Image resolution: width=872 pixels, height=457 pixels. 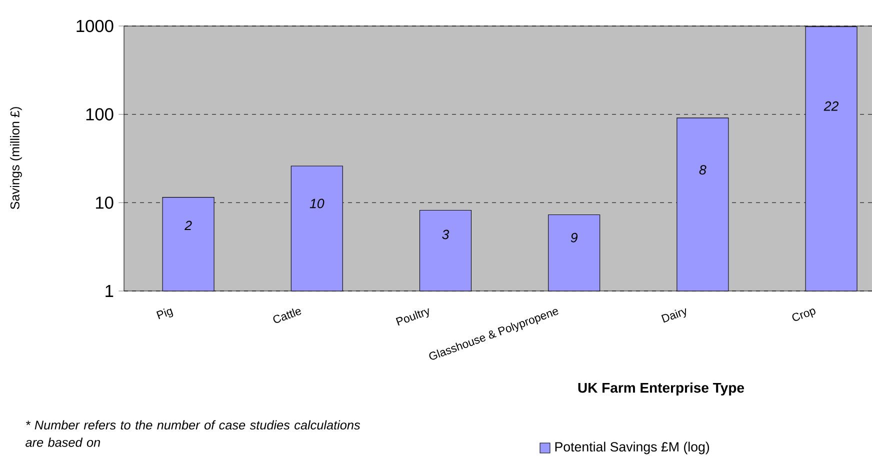 What do you see at coordinates (831, 106) in the screenshot?
I see `annotation: 22` at bounding box center [831, 106].